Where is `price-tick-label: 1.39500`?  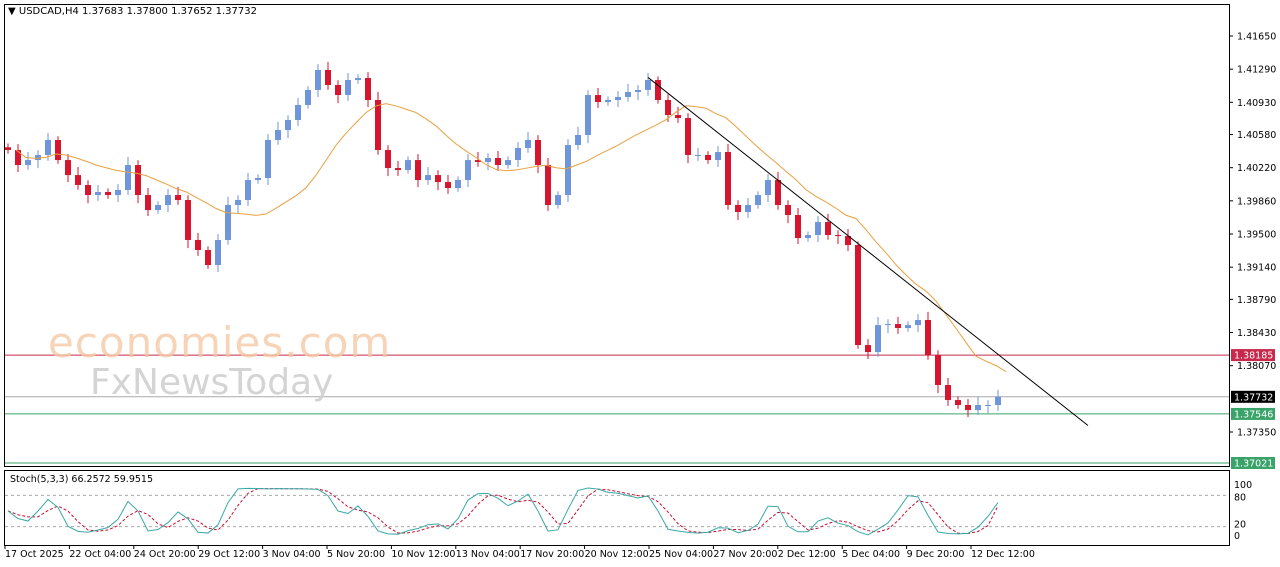 price-tick-label: 1.39500 is located at coordinates (1256, 234).